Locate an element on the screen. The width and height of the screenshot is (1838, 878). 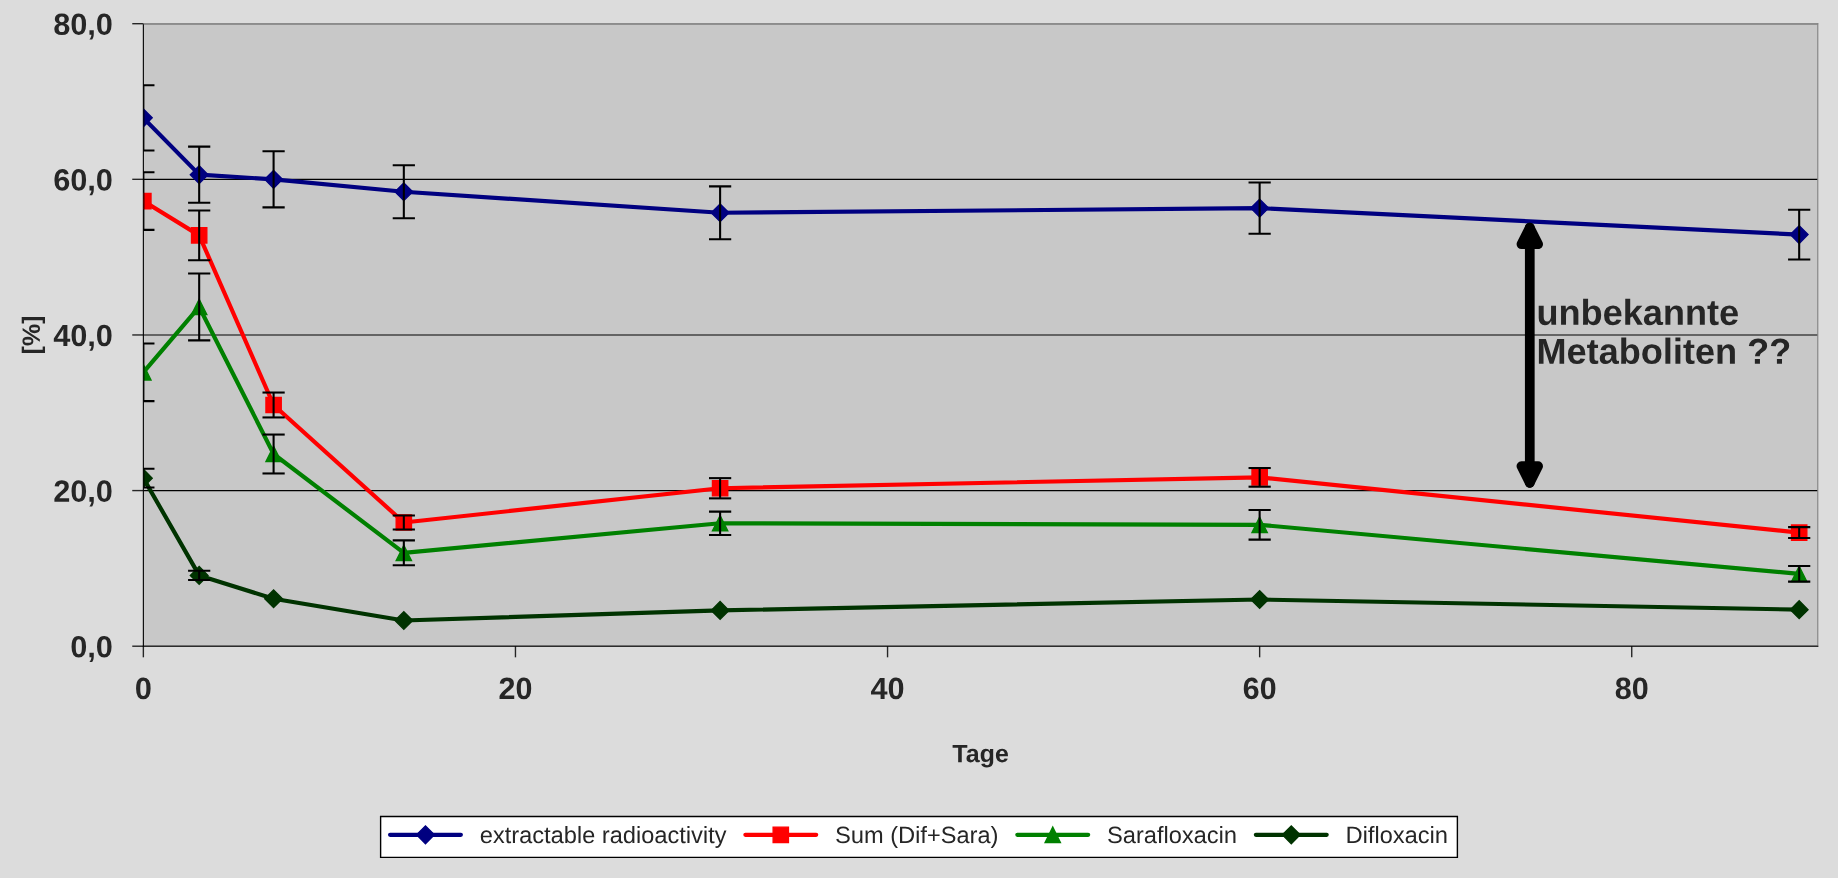
x-tick-label: 0 is located at coordinates (143, 688).